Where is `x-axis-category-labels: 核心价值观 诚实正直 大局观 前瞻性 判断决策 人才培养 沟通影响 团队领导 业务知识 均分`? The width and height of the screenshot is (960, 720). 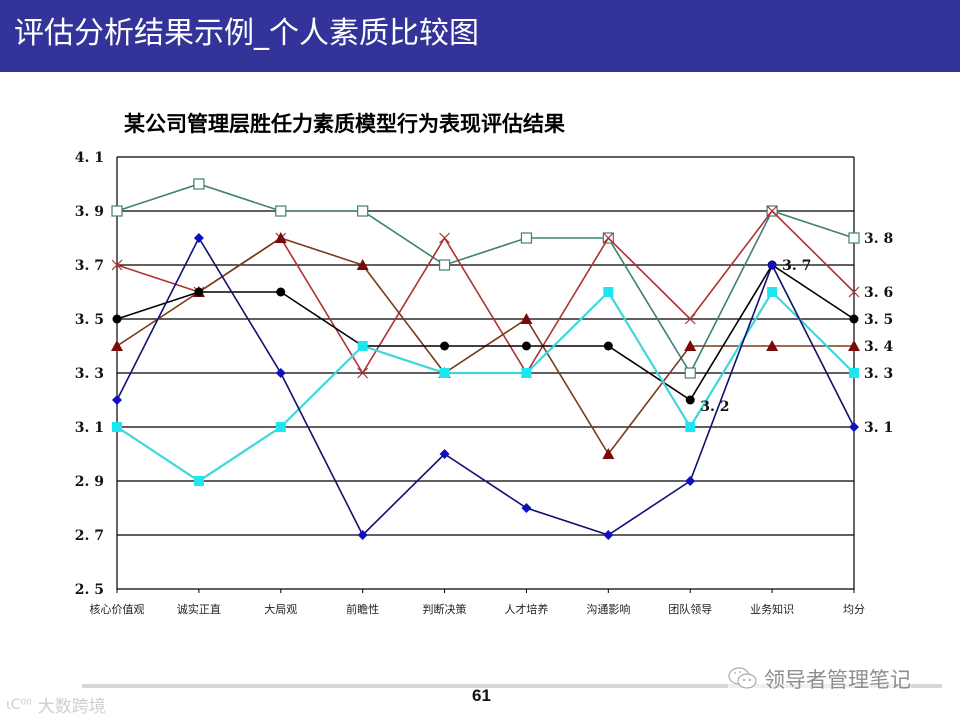 x-axis-category-labels: 核心价值观 诚实正直 大局观 前瞻性 判断决策 人才培养 沟通影响 团队领导 业务知识 均分 is located at coordinates (477, 602).